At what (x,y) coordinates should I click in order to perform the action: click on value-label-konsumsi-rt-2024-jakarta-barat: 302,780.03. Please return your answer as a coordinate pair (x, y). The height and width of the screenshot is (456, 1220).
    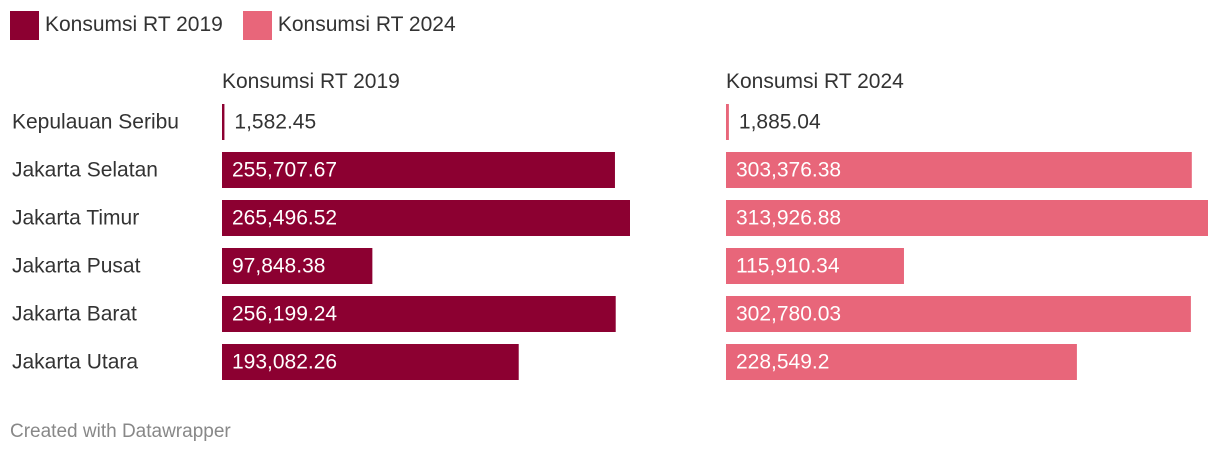
    Looking at the image, I should click on (788, 314).